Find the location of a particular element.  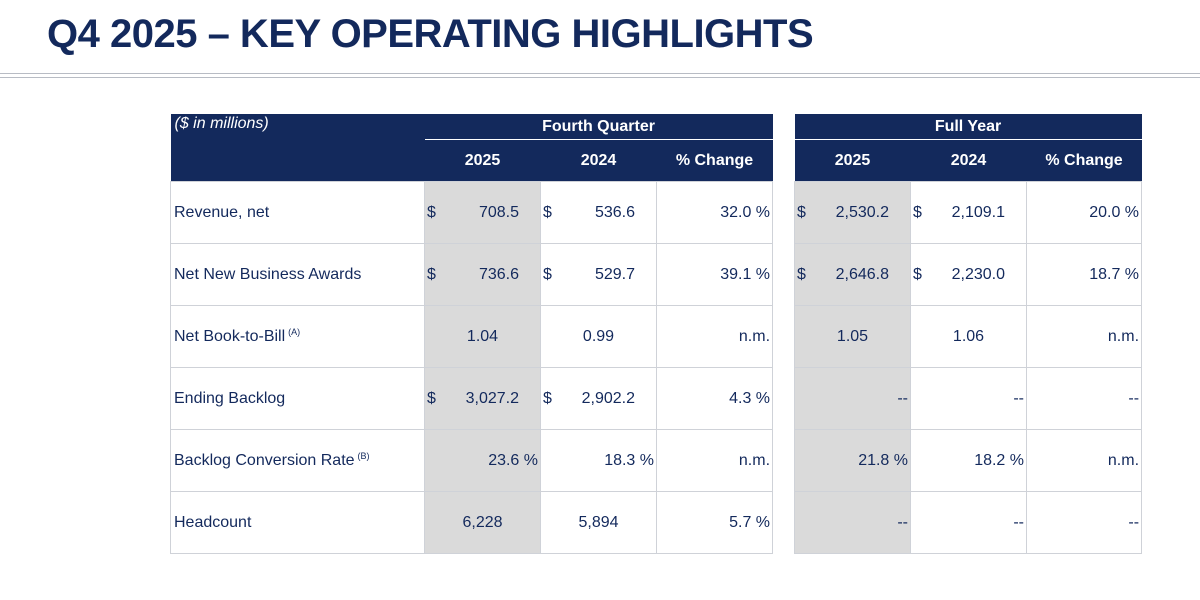

page-title: Q4 2025 – KEY OPERATING HIGHLIGHTS is located at coordinates (430, 34).